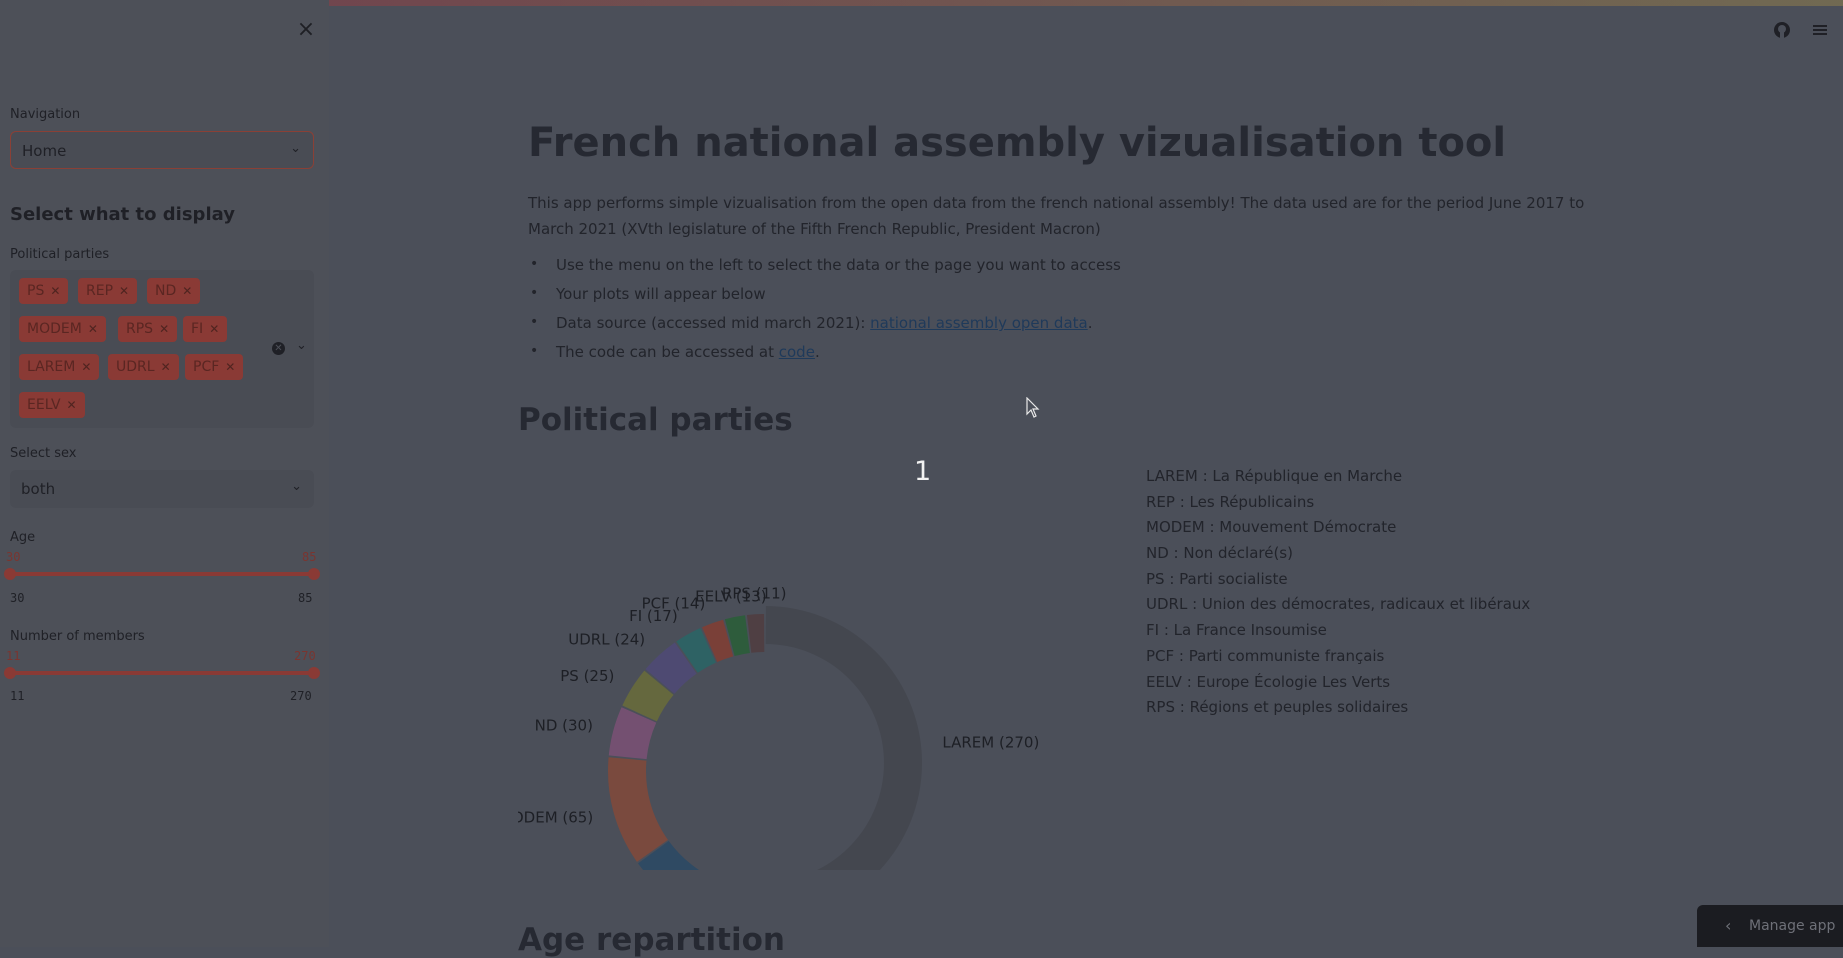 This screenshot has width=1843, height=958. Describe the element at coordinates (62, 329) in the screenshot. I see `tag-modem: MODEM ✕` at that location.